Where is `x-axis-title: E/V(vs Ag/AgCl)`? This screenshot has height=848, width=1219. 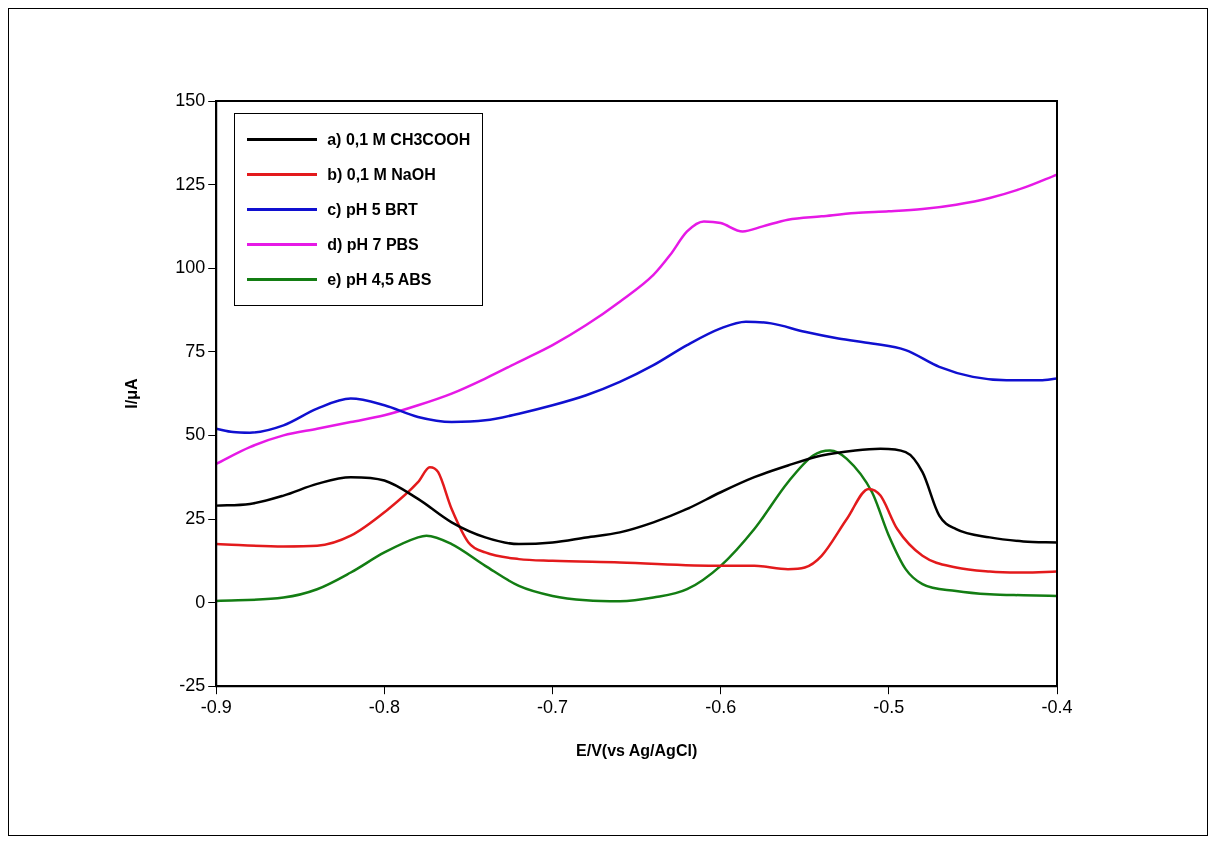 x-axis-title: E/V(vs Ag/AgCl) is located at coordinates (637, 750).